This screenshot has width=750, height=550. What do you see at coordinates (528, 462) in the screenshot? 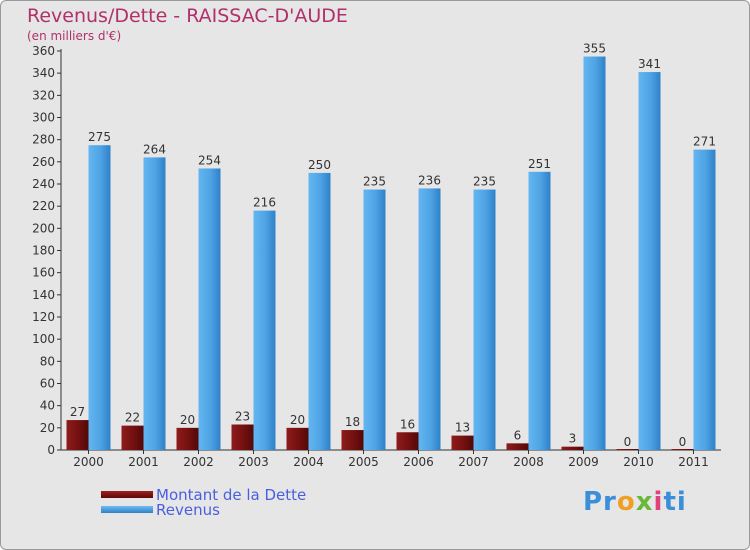
I see `x-tick-label: 2008` at bounding box center [528, 462].